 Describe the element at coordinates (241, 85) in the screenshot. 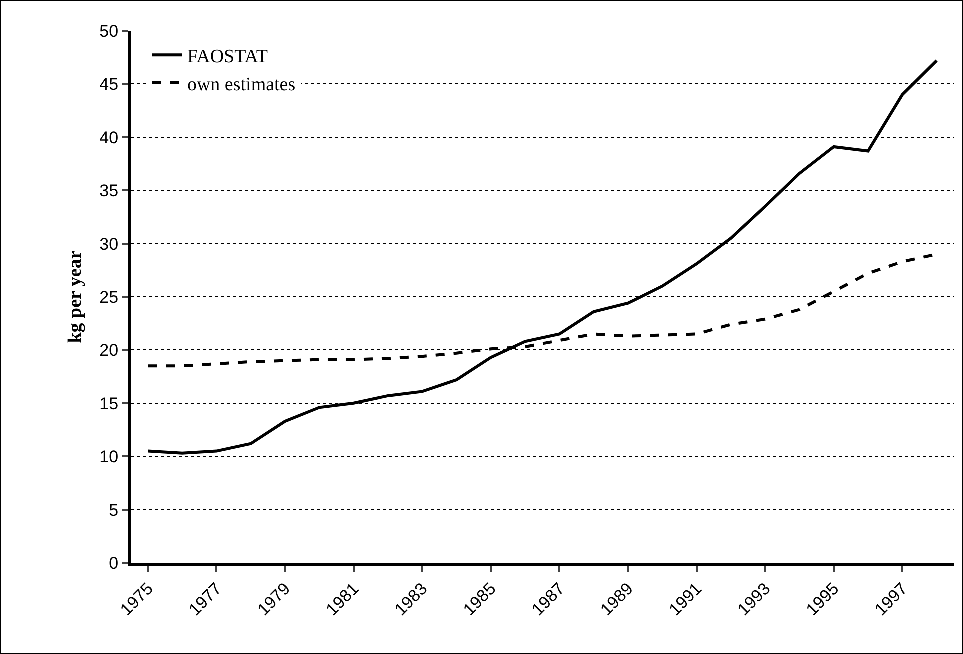

I see `legend-label: own estimates` at that location.